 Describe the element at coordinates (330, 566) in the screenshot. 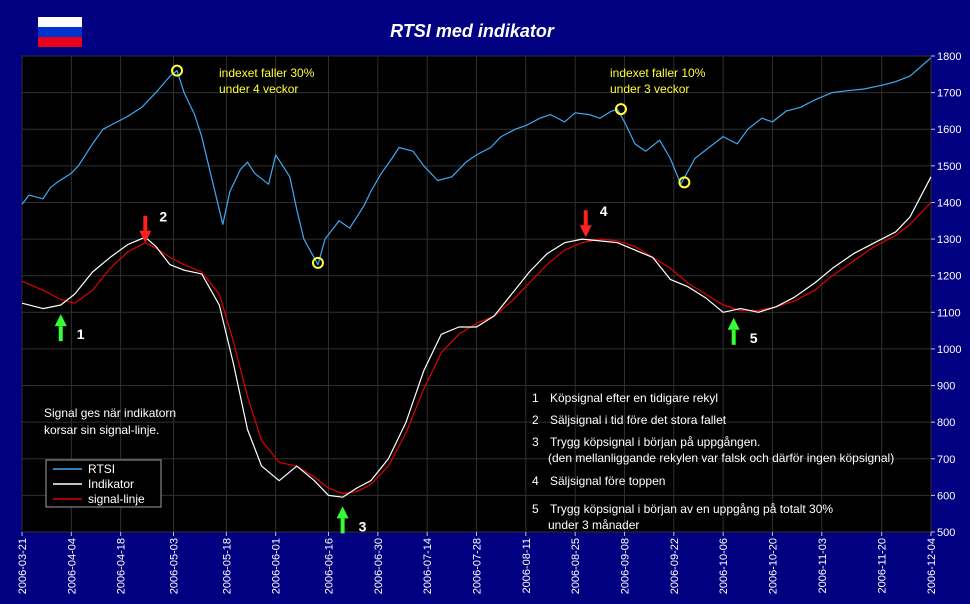

I see `x-tick-label: 2006-06-16` at that location.